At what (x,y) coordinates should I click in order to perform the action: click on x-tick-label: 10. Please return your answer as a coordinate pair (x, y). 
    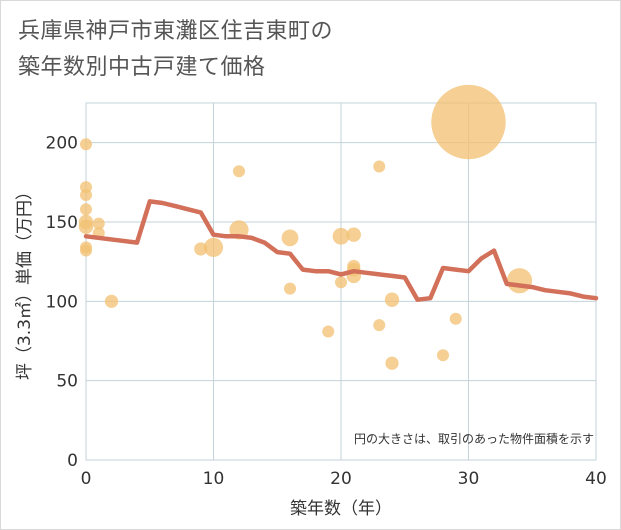
    Looking at the image, I should click on (214, 479).